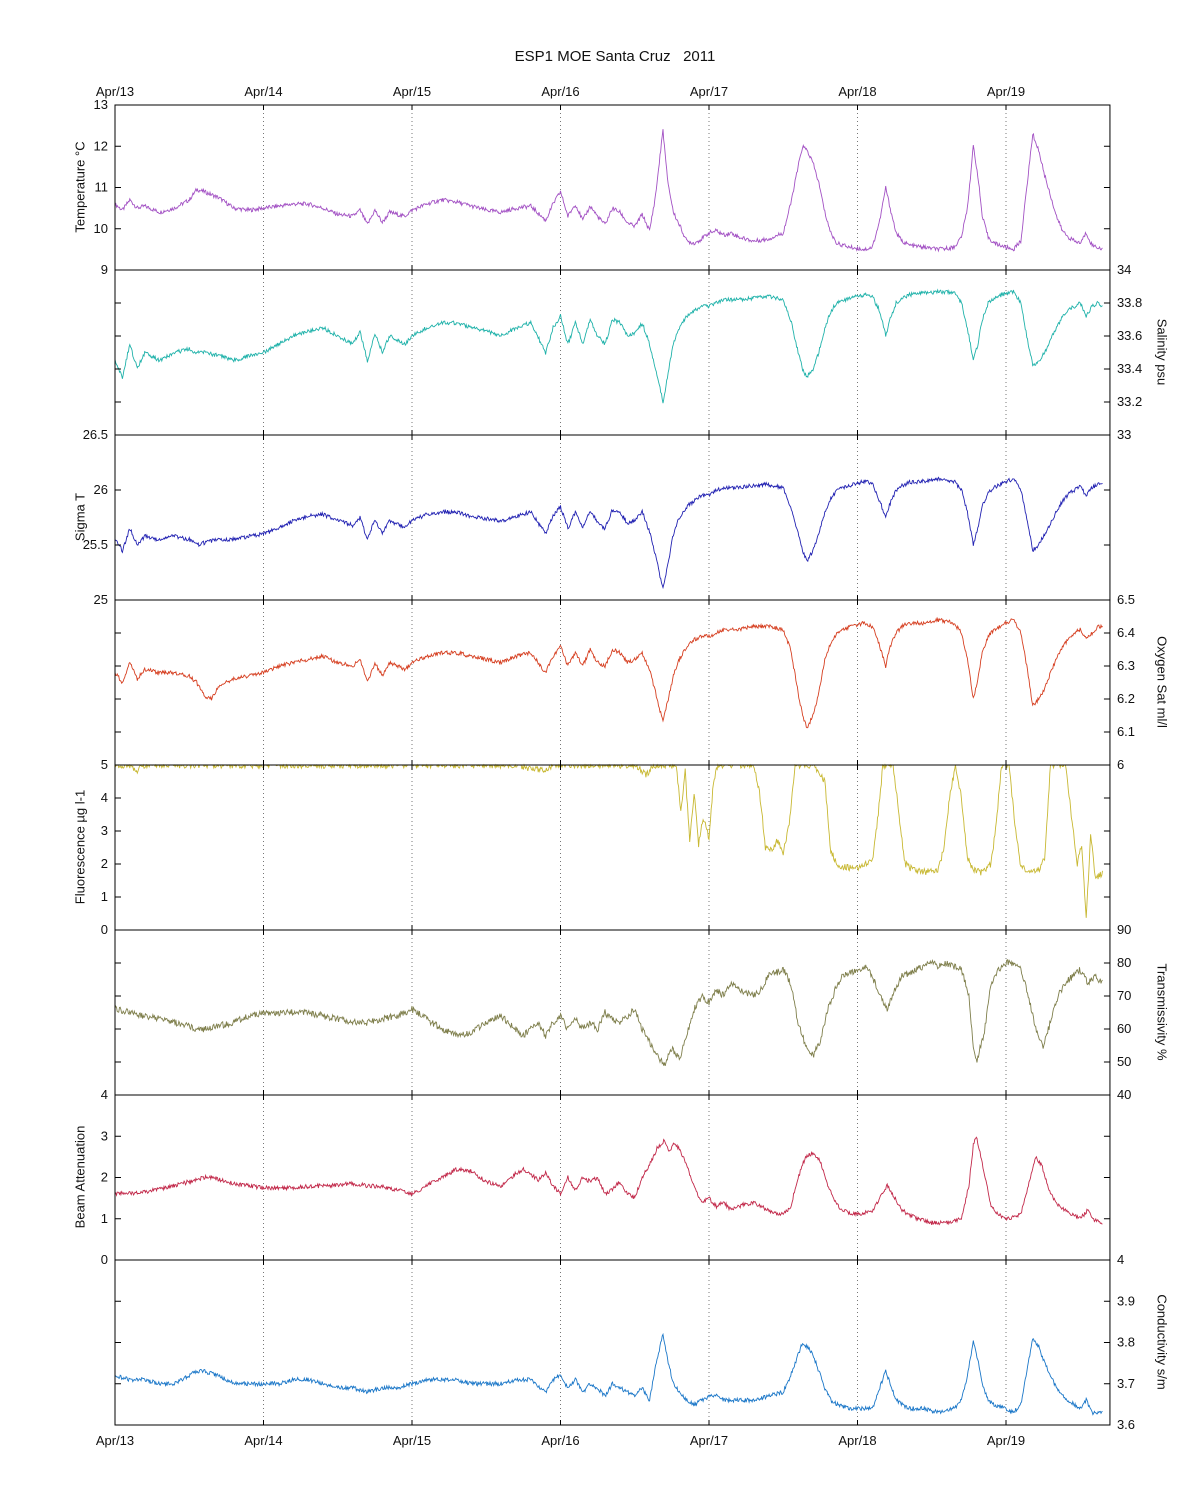 This screenshot has height=1501, width=1200. I want to click on xtick-label-bottom: Apr/14, so click(263, 1440).